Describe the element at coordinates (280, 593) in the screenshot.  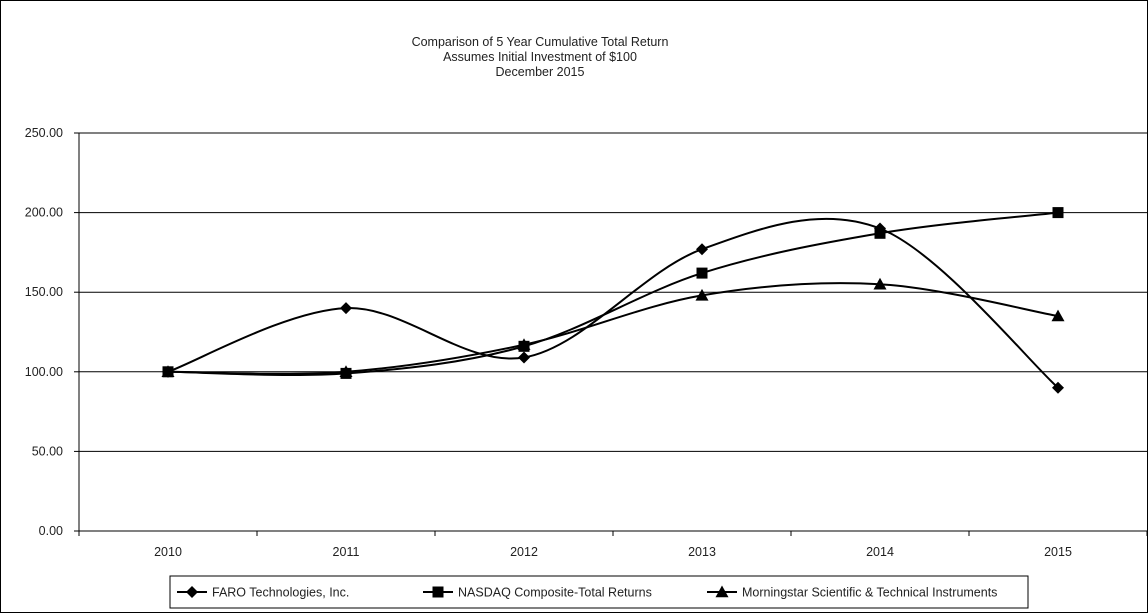
I see `legend-label: FARO Technologies, Inc.` at that location.